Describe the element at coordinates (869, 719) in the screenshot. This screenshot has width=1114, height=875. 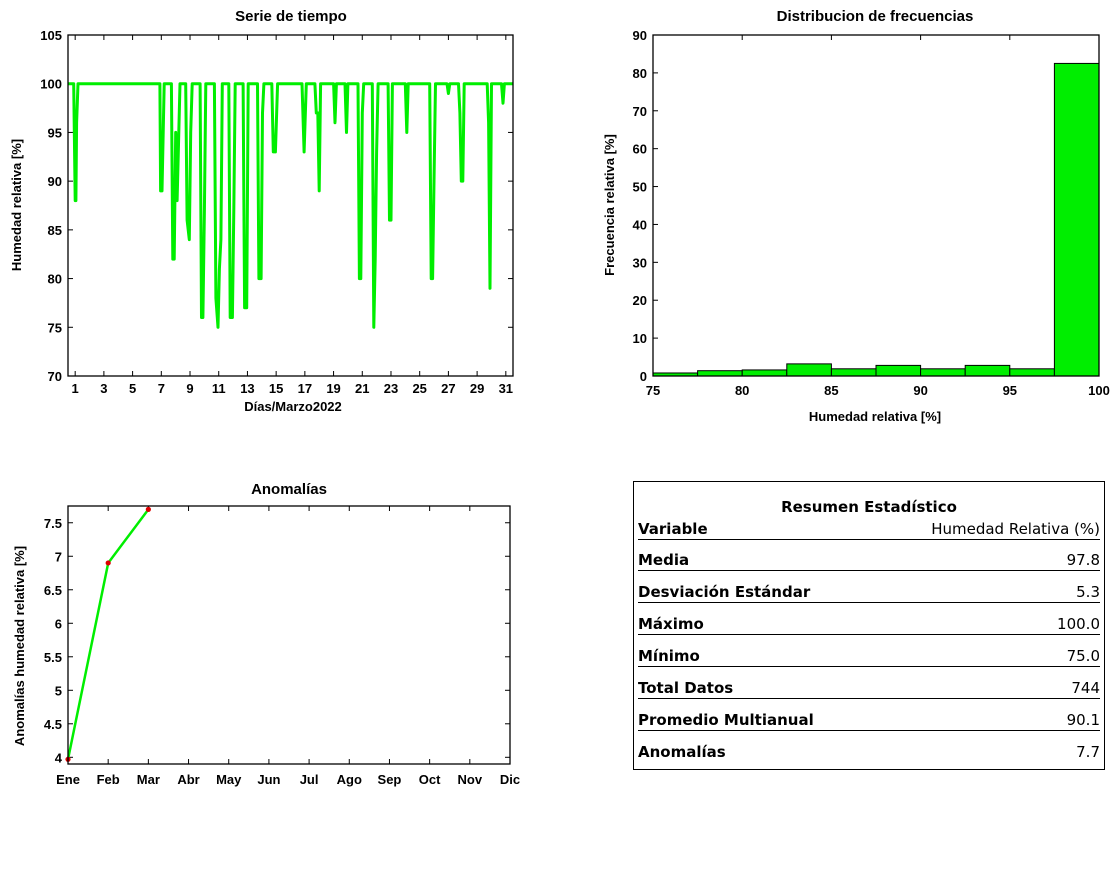
I see `stats-row-promedio: Promedio Multianual 90.1` at that location.